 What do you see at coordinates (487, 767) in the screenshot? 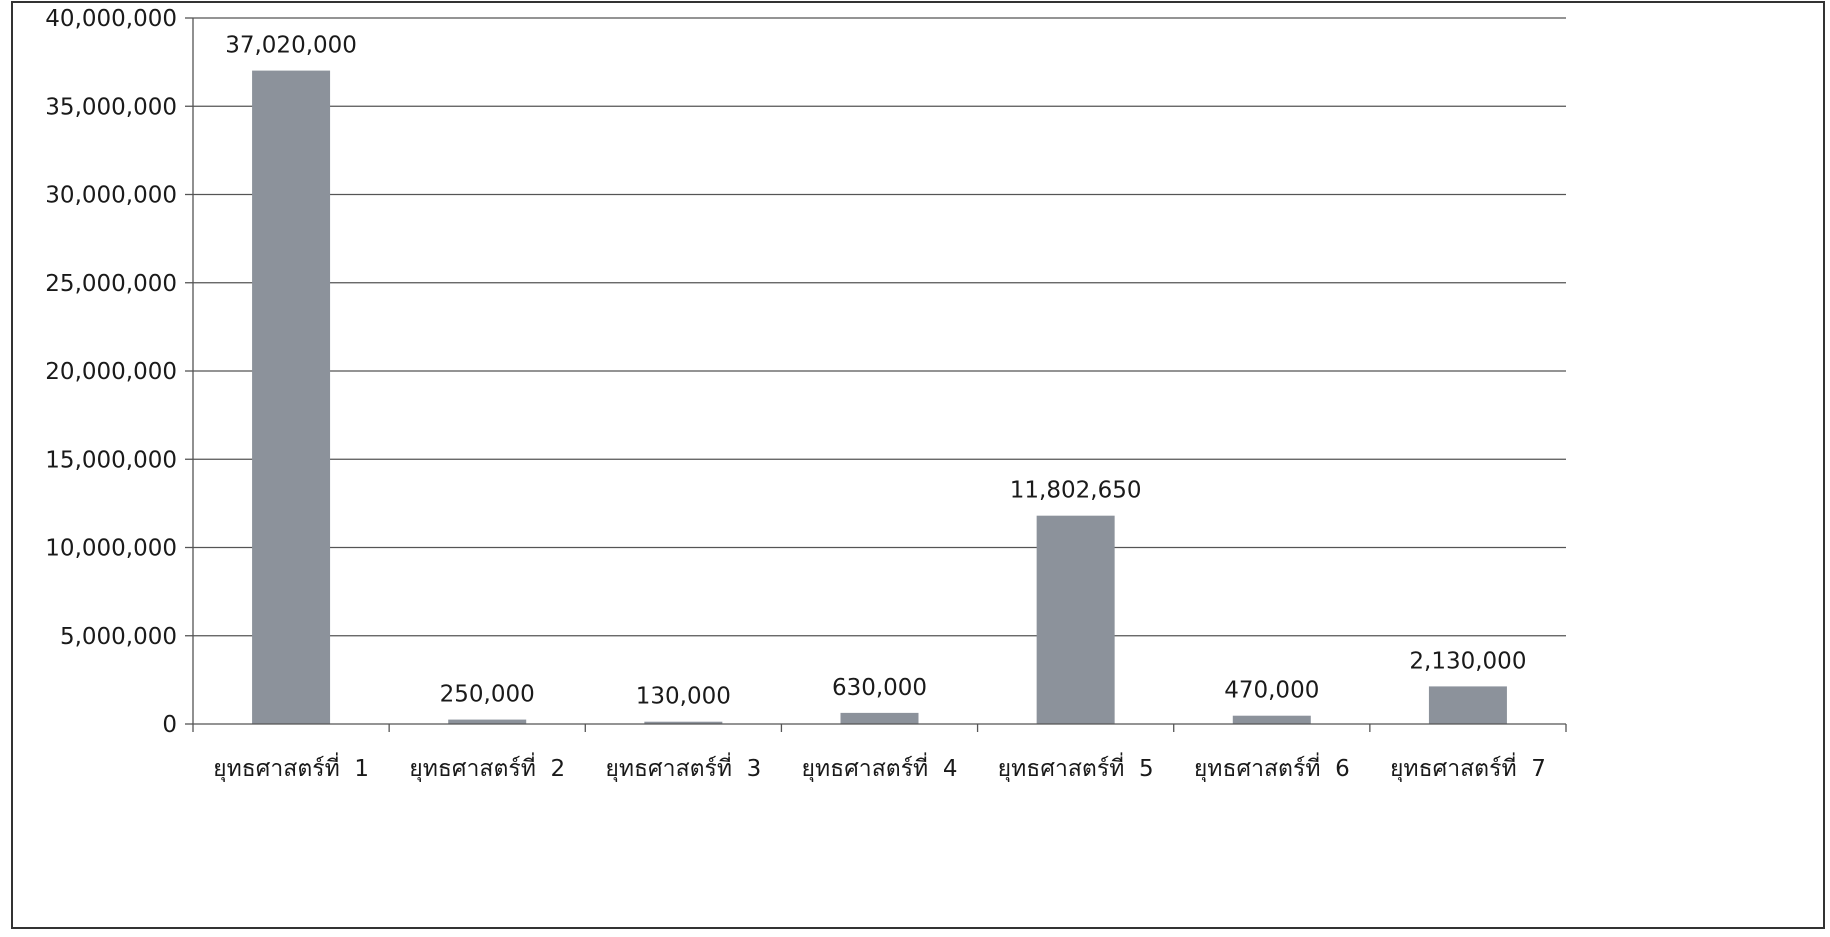
I see `x-category-label: ยุทธศาสตร์ที่ 2` at bounding box center [487, 767].